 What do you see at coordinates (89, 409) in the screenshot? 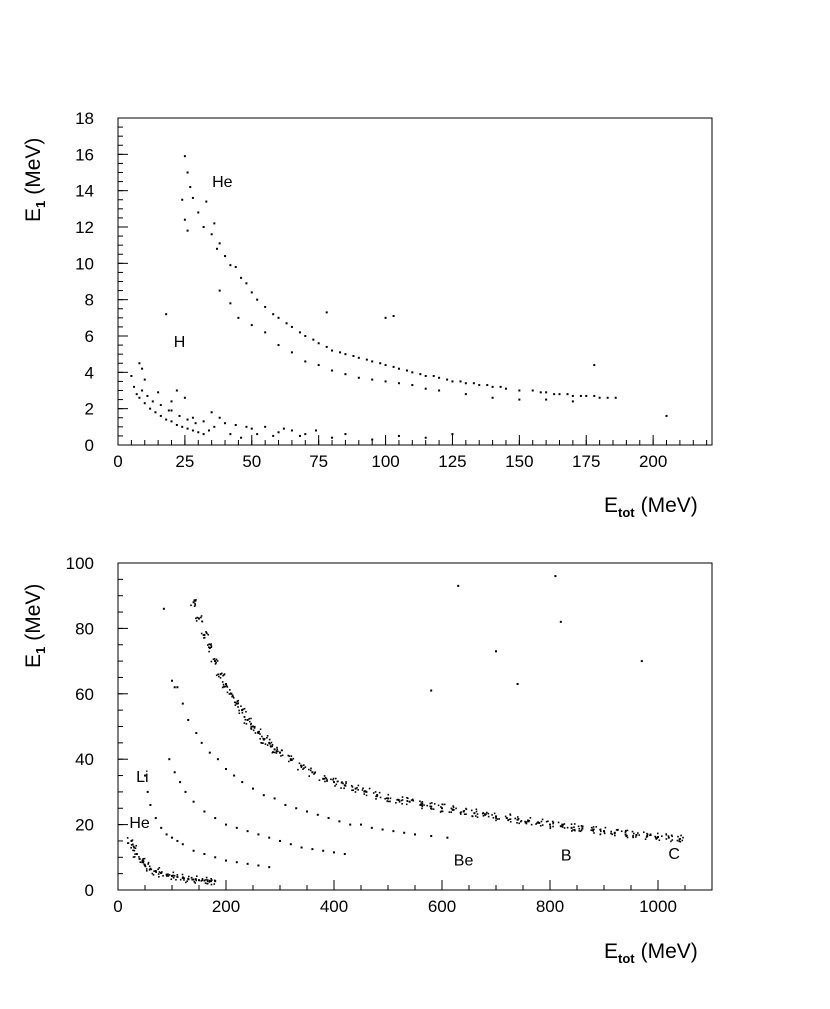
I see `y-tick-label: 2` at bounding box center [89, 409].